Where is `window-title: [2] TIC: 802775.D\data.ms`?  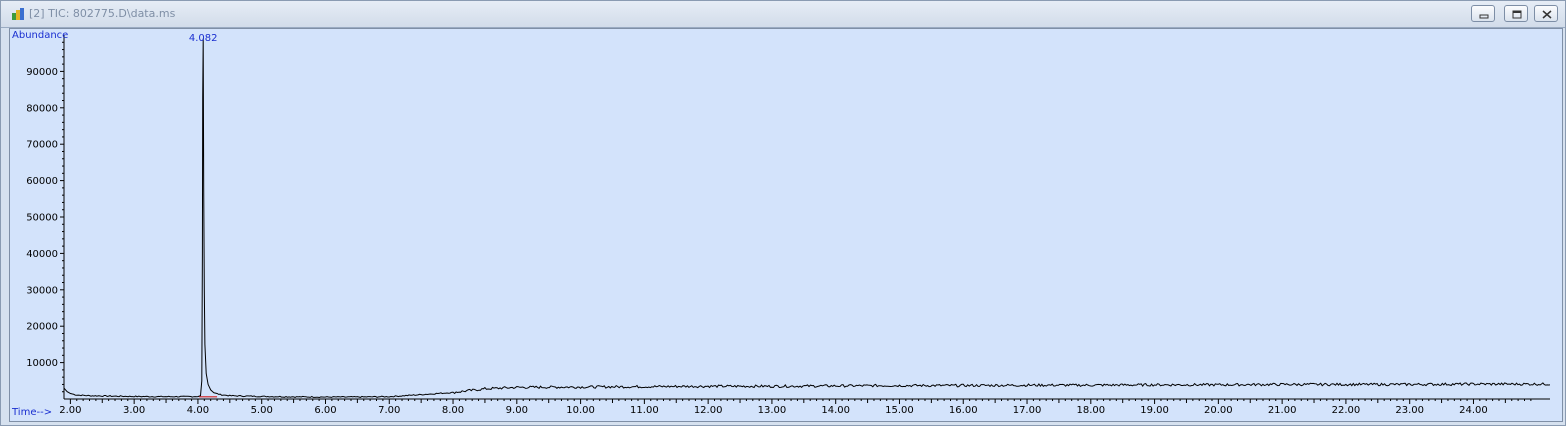
window-title: [2] TIC: 802775.D\data.ms is located at coordinates (102, 13).